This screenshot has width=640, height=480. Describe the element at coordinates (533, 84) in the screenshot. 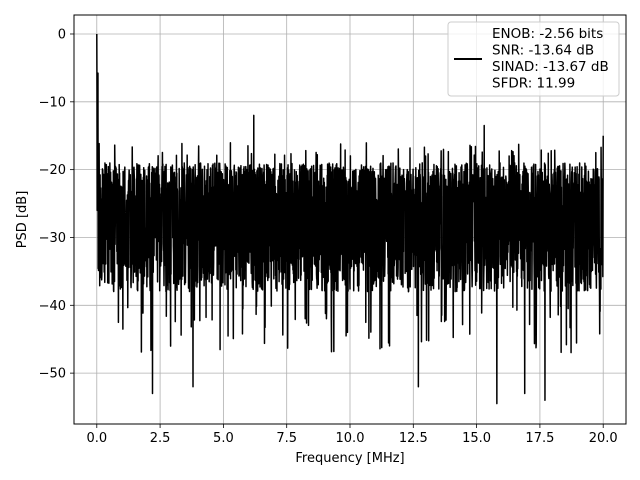

I see `legend-sfdr: SFDR: 11.99` at that location.